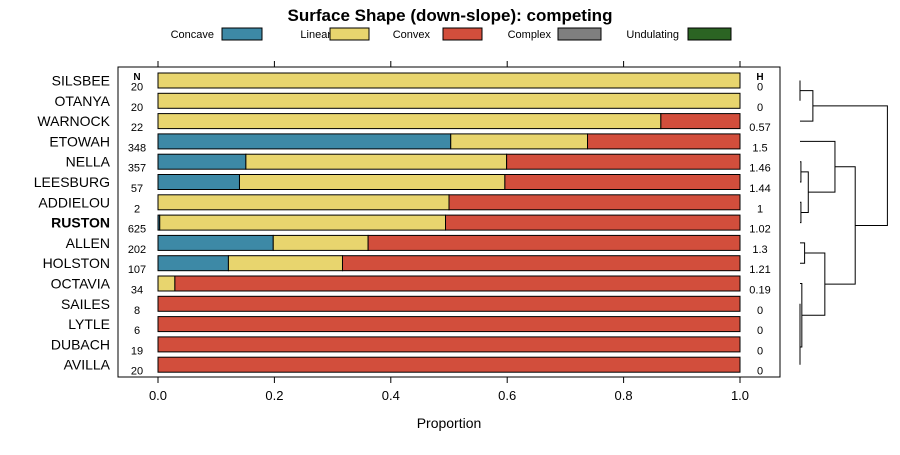 The height and width of the screenshot is (455, 900). What do you see at coordinates (449, 423) in the screenshot?
I see `x-axis-label: Proportion` at bounding box center [449, 423].